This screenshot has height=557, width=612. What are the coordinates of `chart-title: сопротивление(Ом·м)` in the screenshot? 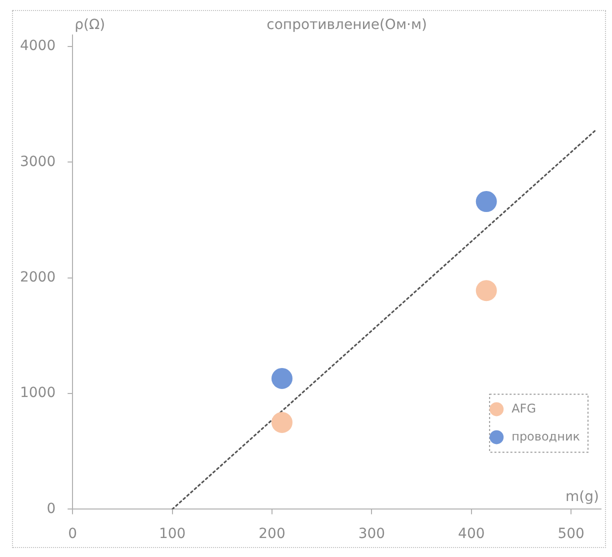 It's located at (346, 25).